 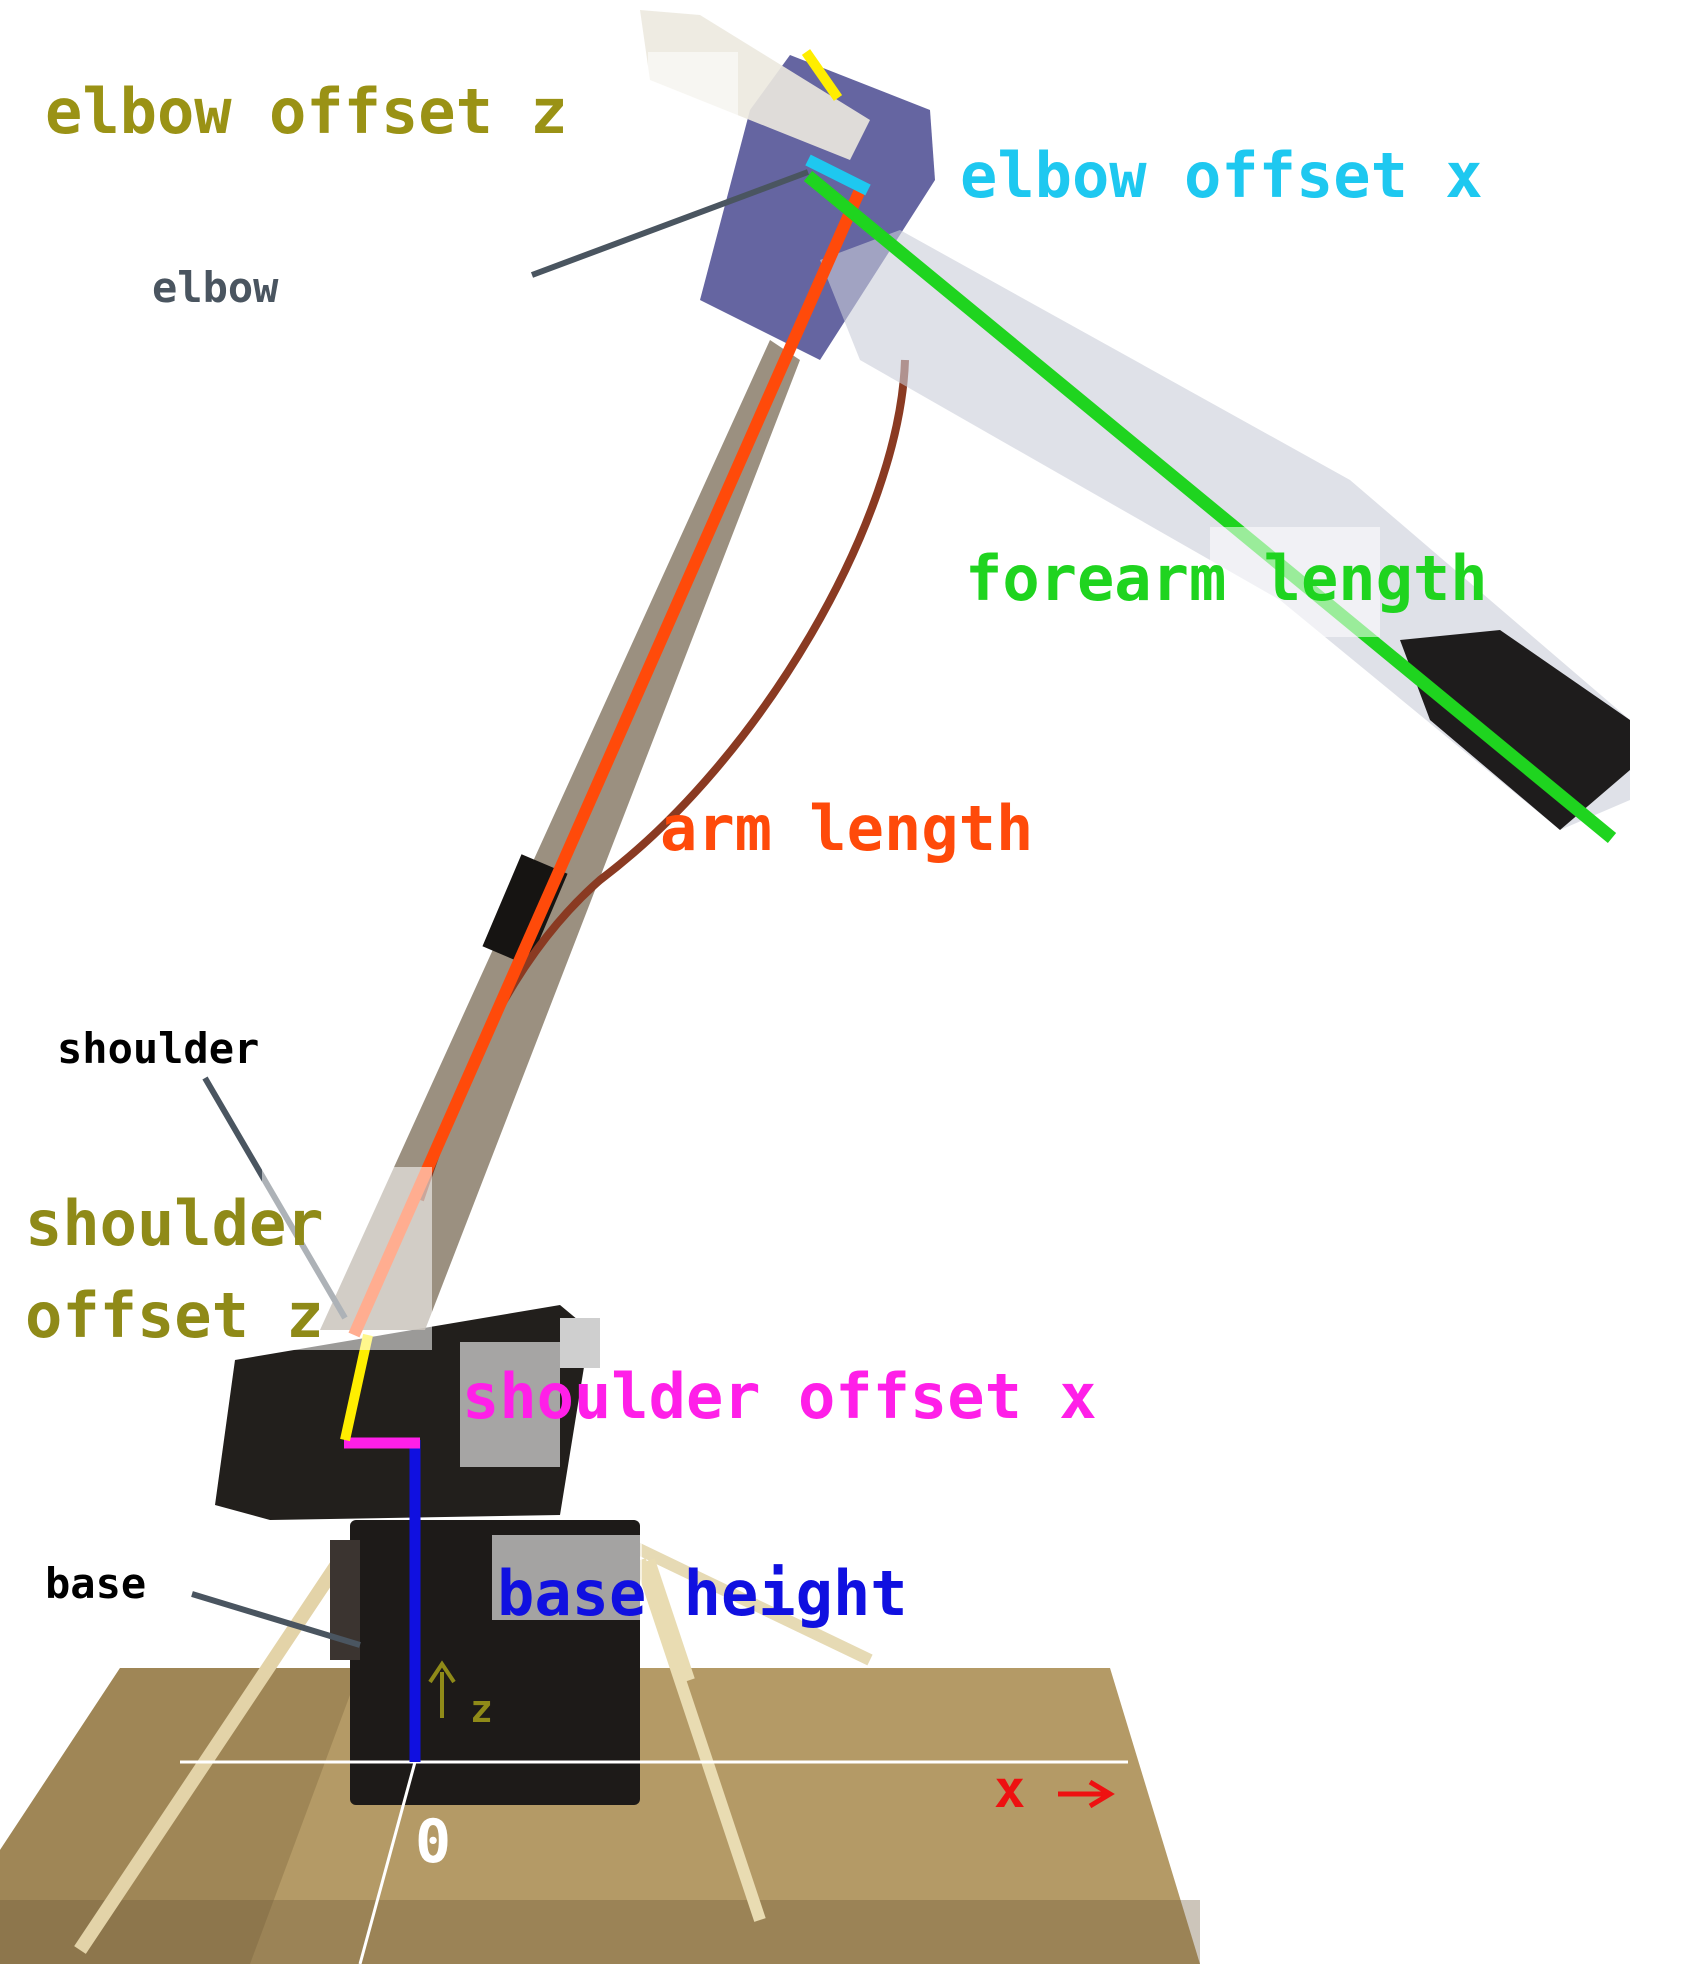 What do you see at coordinates (306, 111) in the screenshot?
I see `elbow-offset-z-label: elbow offset z` at bounding box center [306, 111].